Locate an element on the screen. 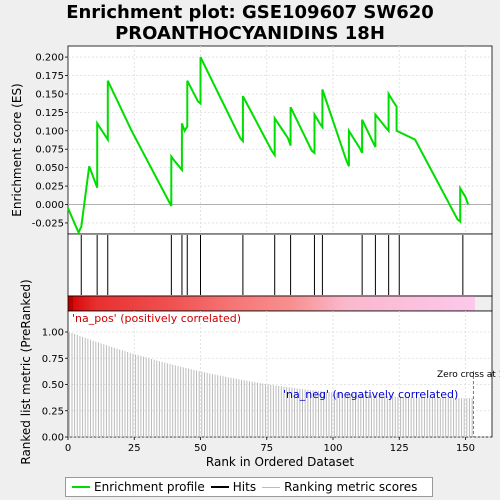  x-tick-label: 0 is located at coordinates (68, 448).